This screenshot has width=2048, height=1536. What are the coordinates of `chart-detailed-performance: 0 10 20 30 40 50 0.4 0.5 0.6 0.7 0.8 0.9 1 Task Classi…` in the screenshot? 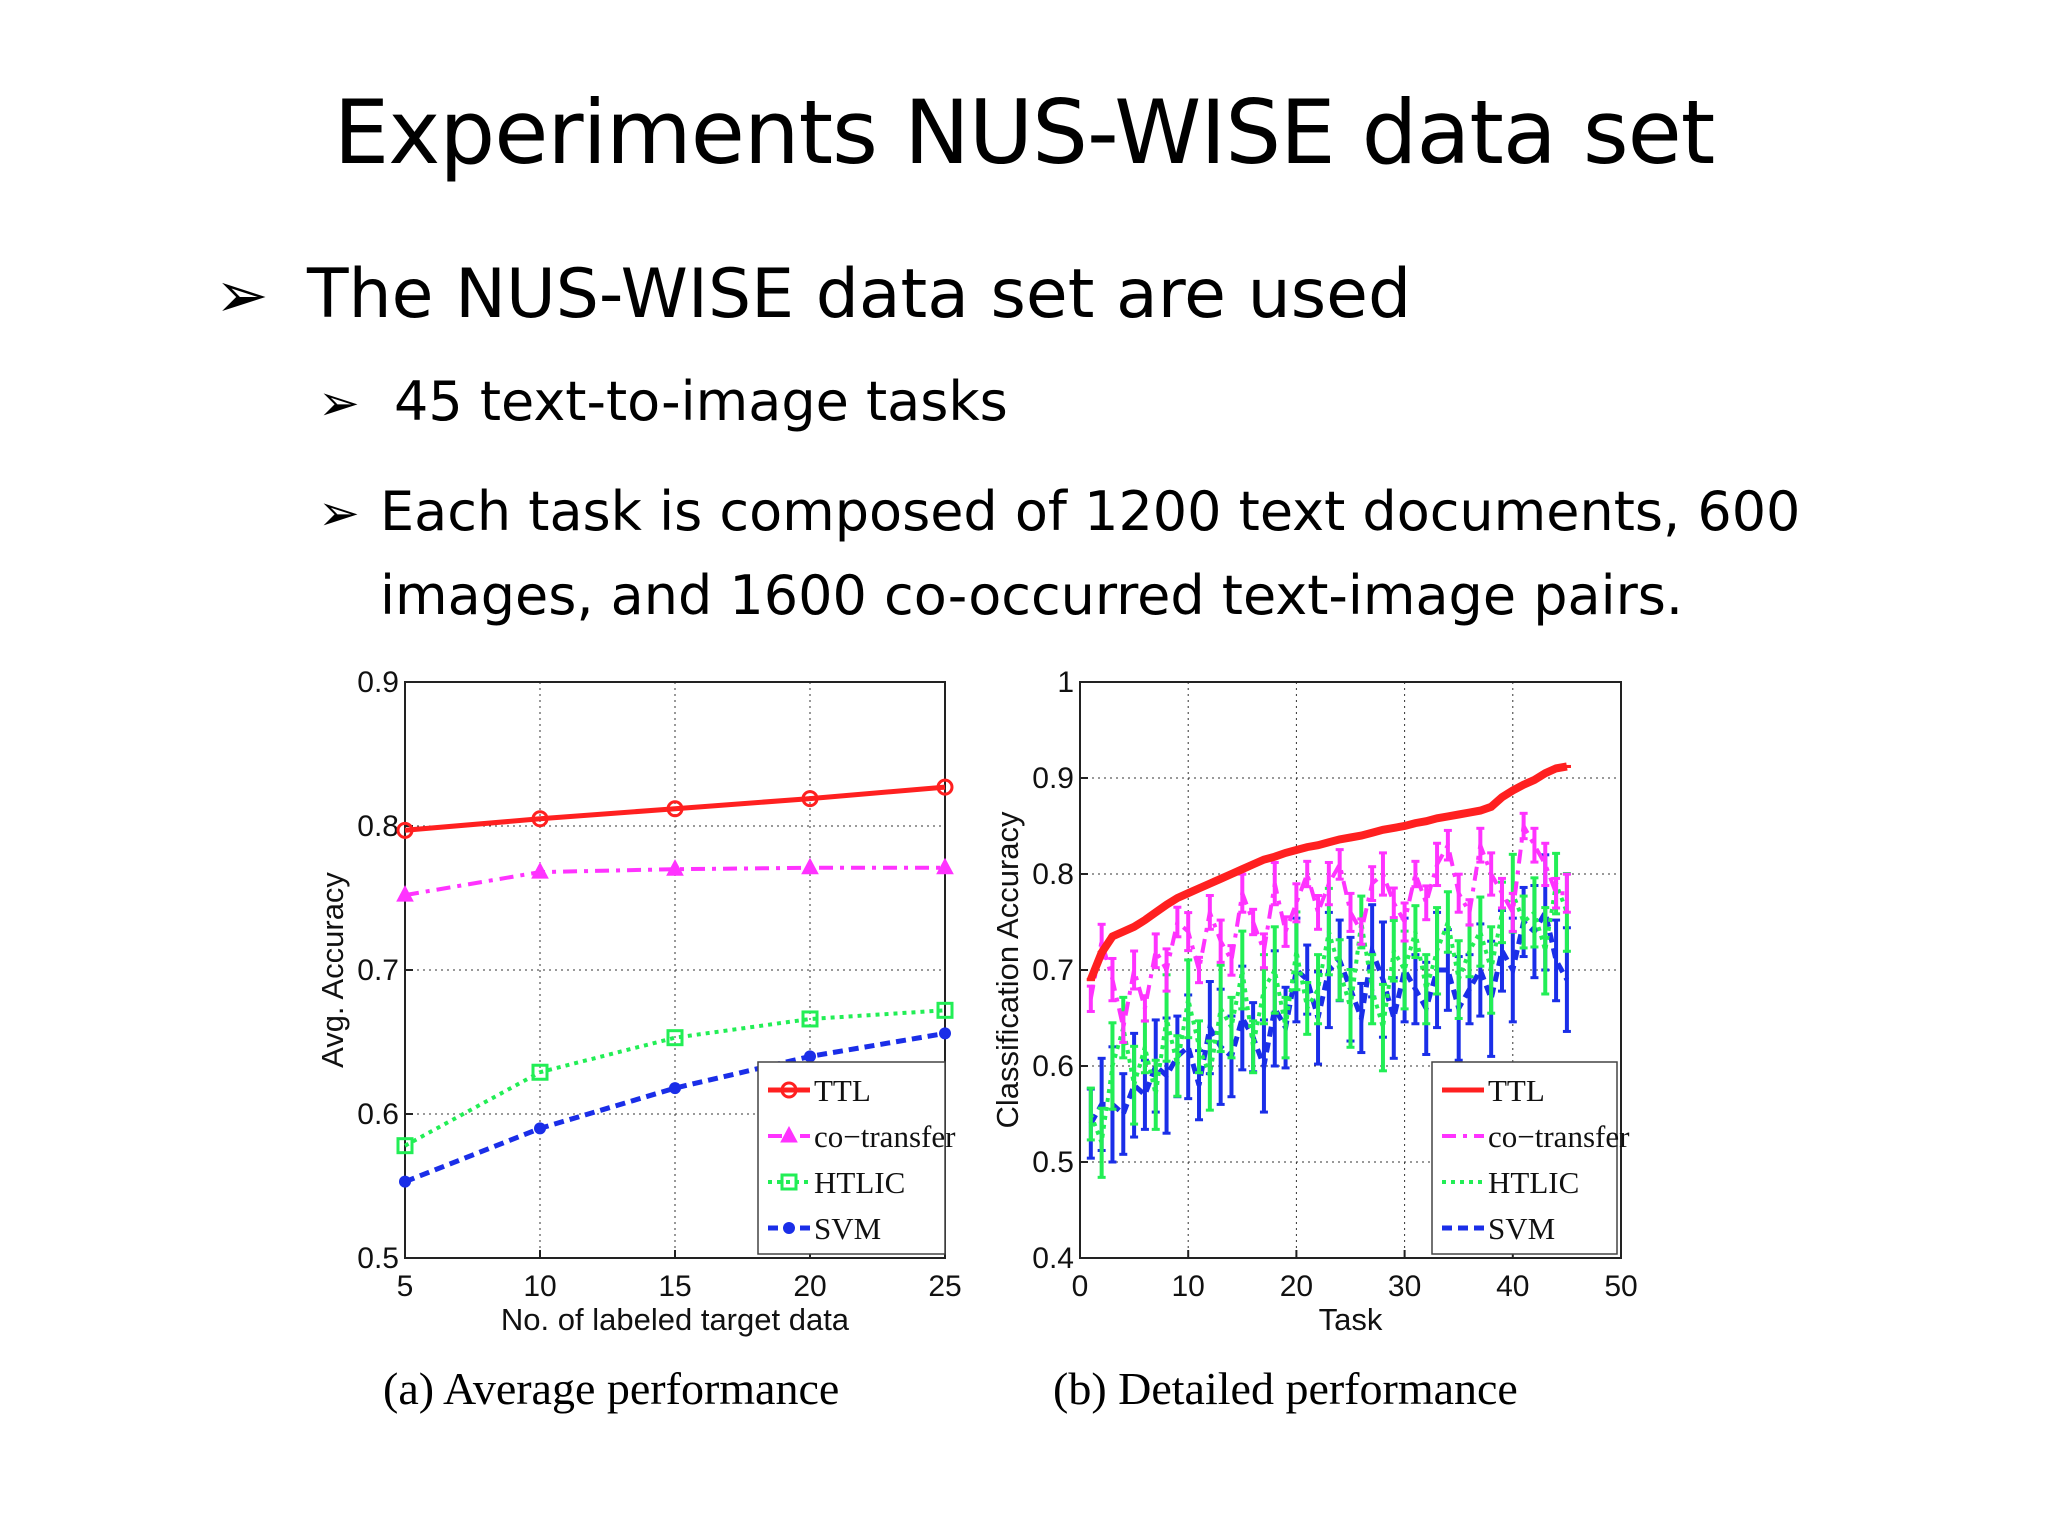 It's located at (1314, 1001).